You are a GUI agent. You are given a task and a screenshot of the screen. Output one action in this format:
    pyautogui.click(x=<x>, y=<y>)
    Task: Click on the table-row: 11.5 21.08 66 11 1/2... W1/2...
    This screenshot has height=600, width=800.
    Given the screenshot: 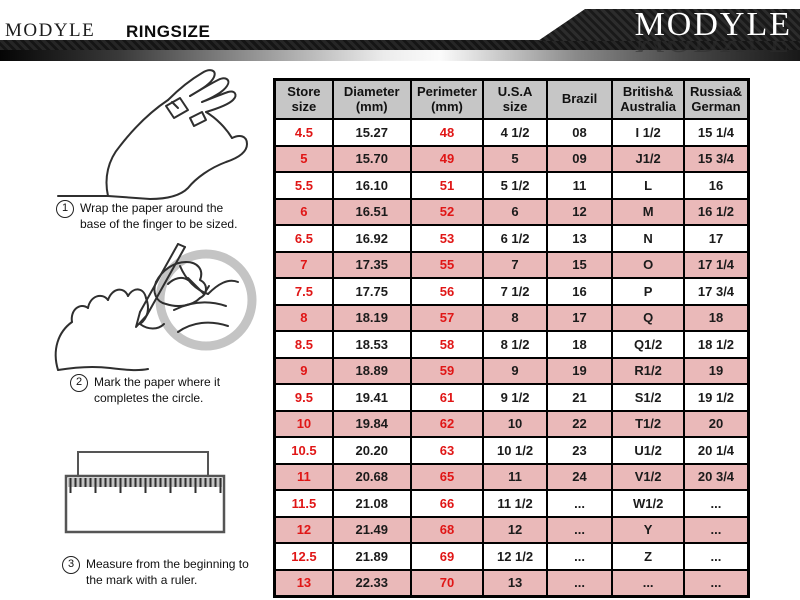 What is the action you would take?
    pyautogui.click(x=511, y=503)
    